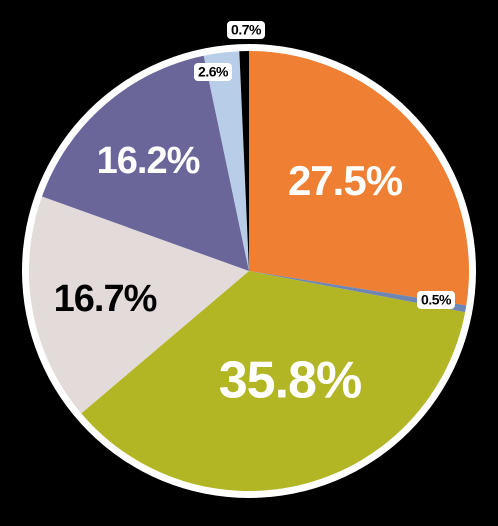 The width and height of the screenshot is (498, 526). Describe the element at coordinates (105, 299) in the screenshot. I see `data-label: 16.7%` at that location.